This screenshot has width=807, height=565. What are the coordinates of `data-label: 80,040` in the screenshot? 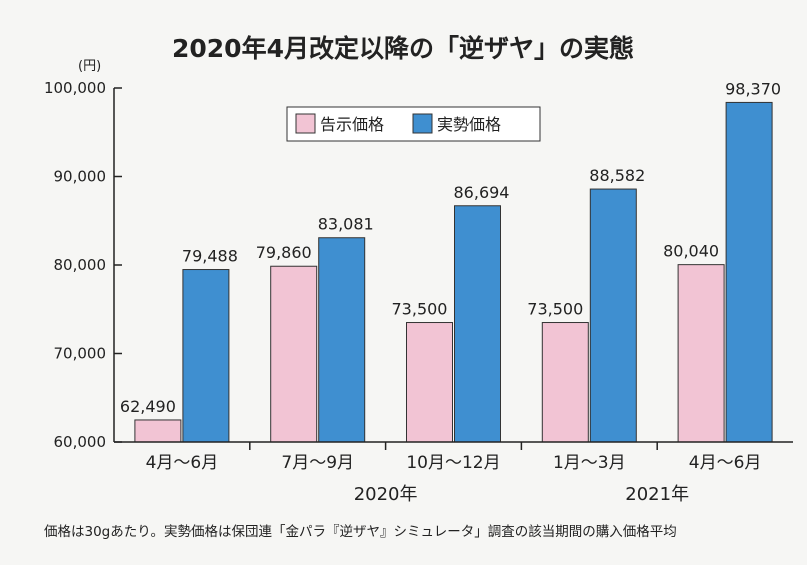 It's located at (691, 251).